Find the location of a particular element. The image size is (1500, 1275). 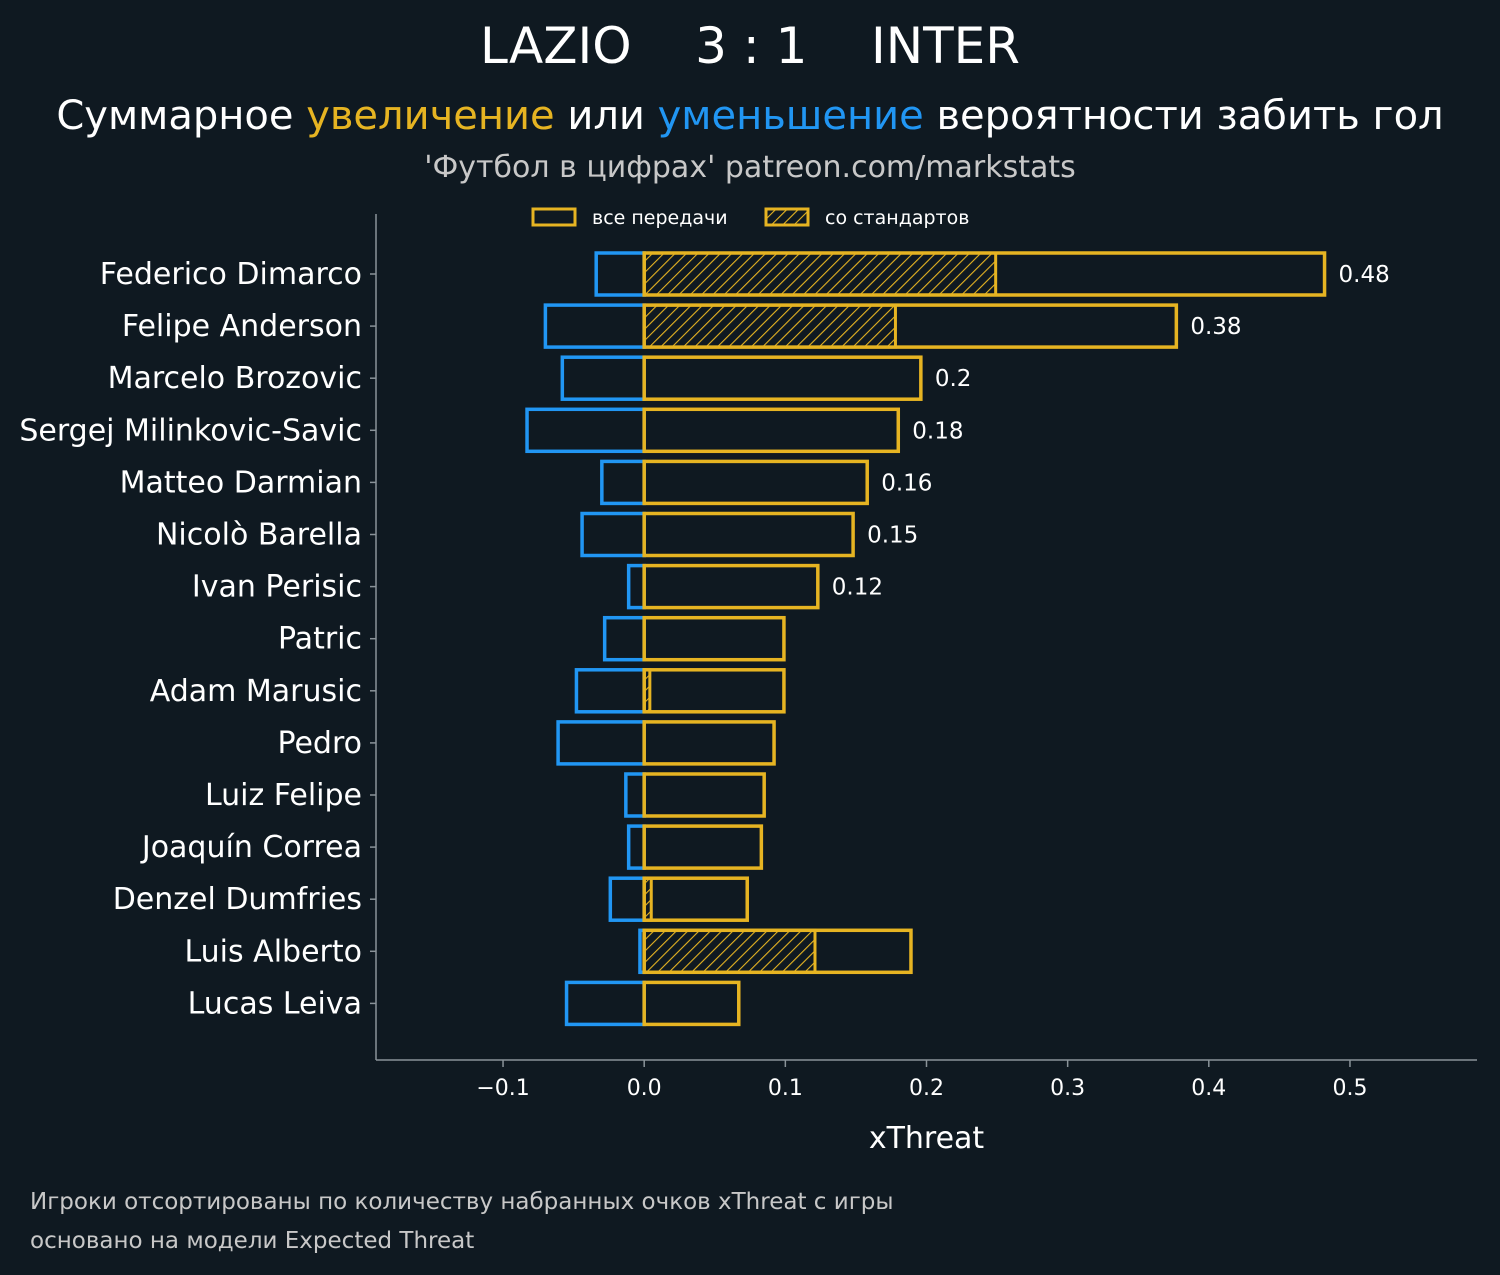

bar-value-label: 0.2 is located at coordinates (953, 379).